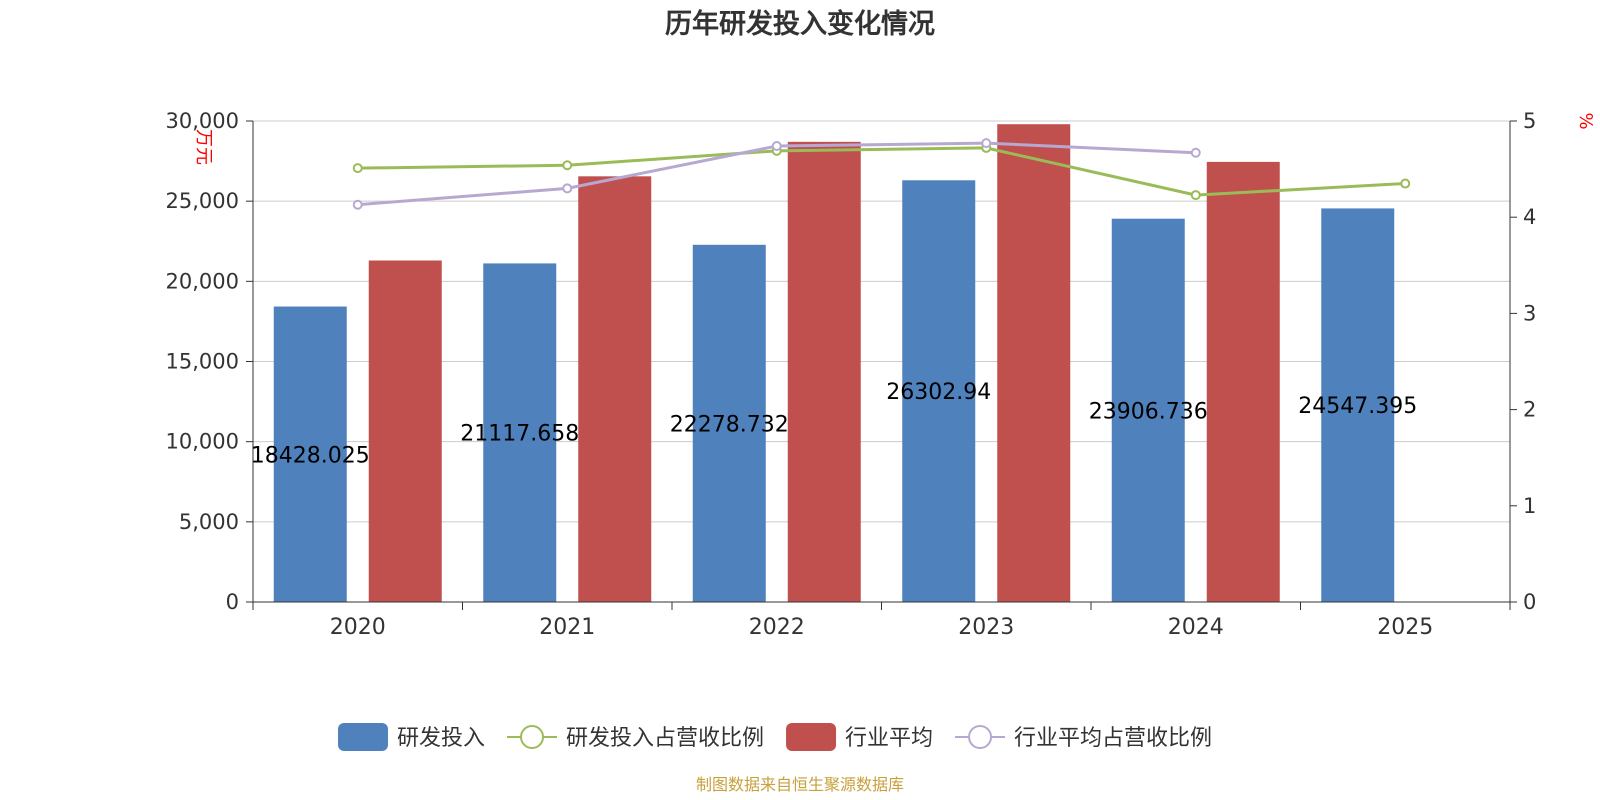 Image resolution: width=1600 pixels, height=800 pixels. I want to click on left-tick-label: 30,000, so click(202, 121).